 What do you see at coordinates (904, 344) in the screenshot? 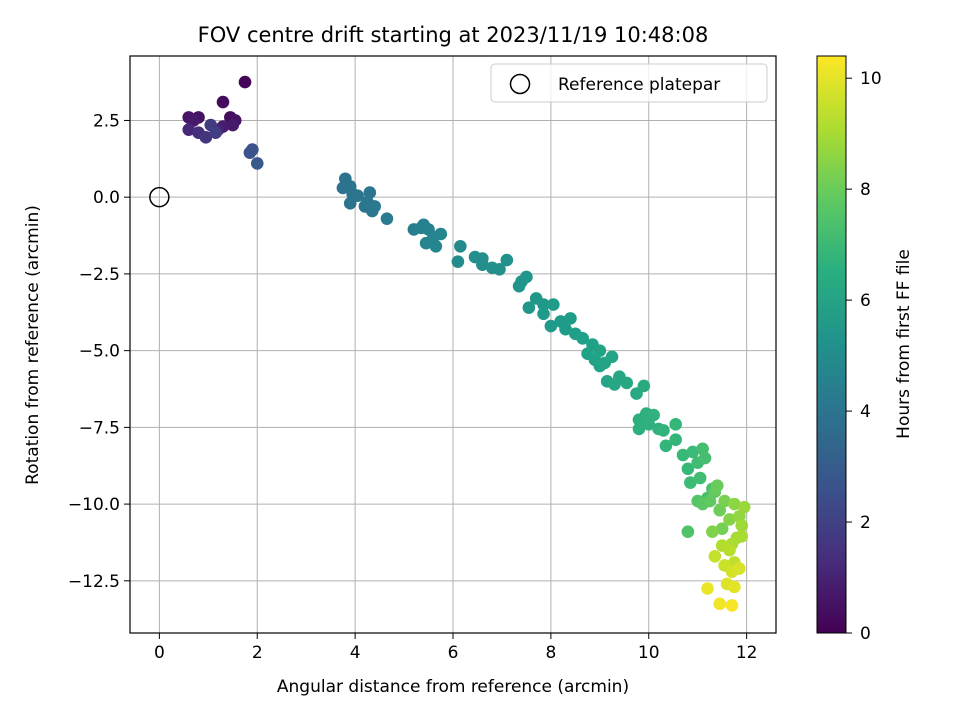
I see `colorbar-label: Hours from first FF file` at bounding box center [904, 344].